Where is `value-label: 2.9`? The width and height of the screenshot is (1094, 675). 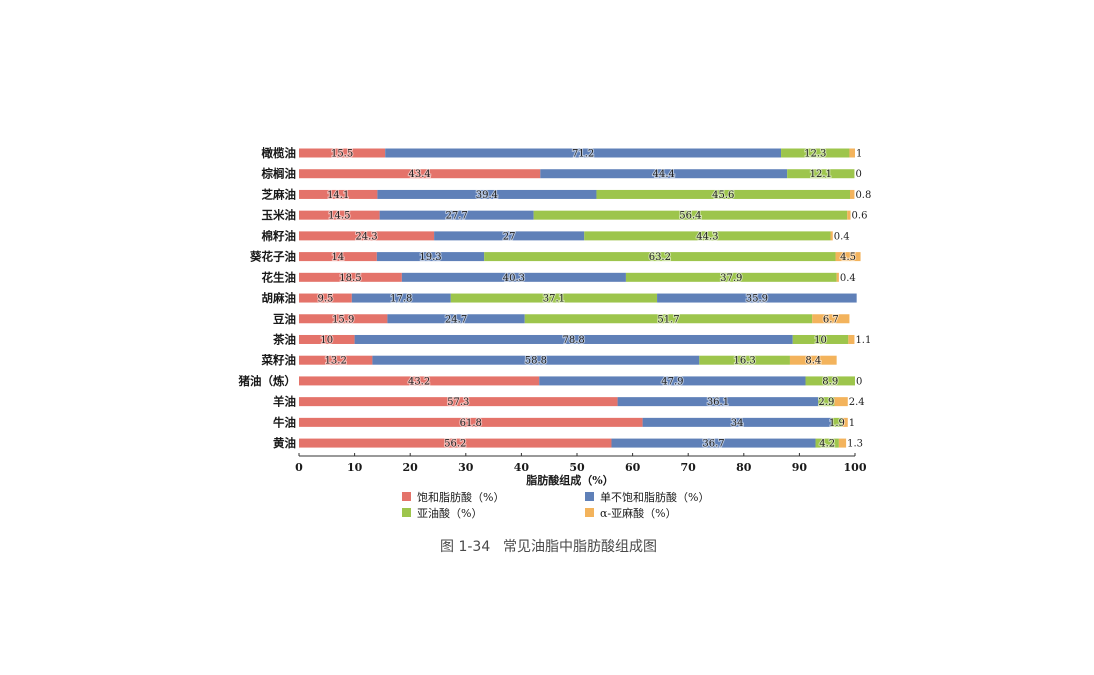
value-label: 2.9 is located at coordinates (826, 402).